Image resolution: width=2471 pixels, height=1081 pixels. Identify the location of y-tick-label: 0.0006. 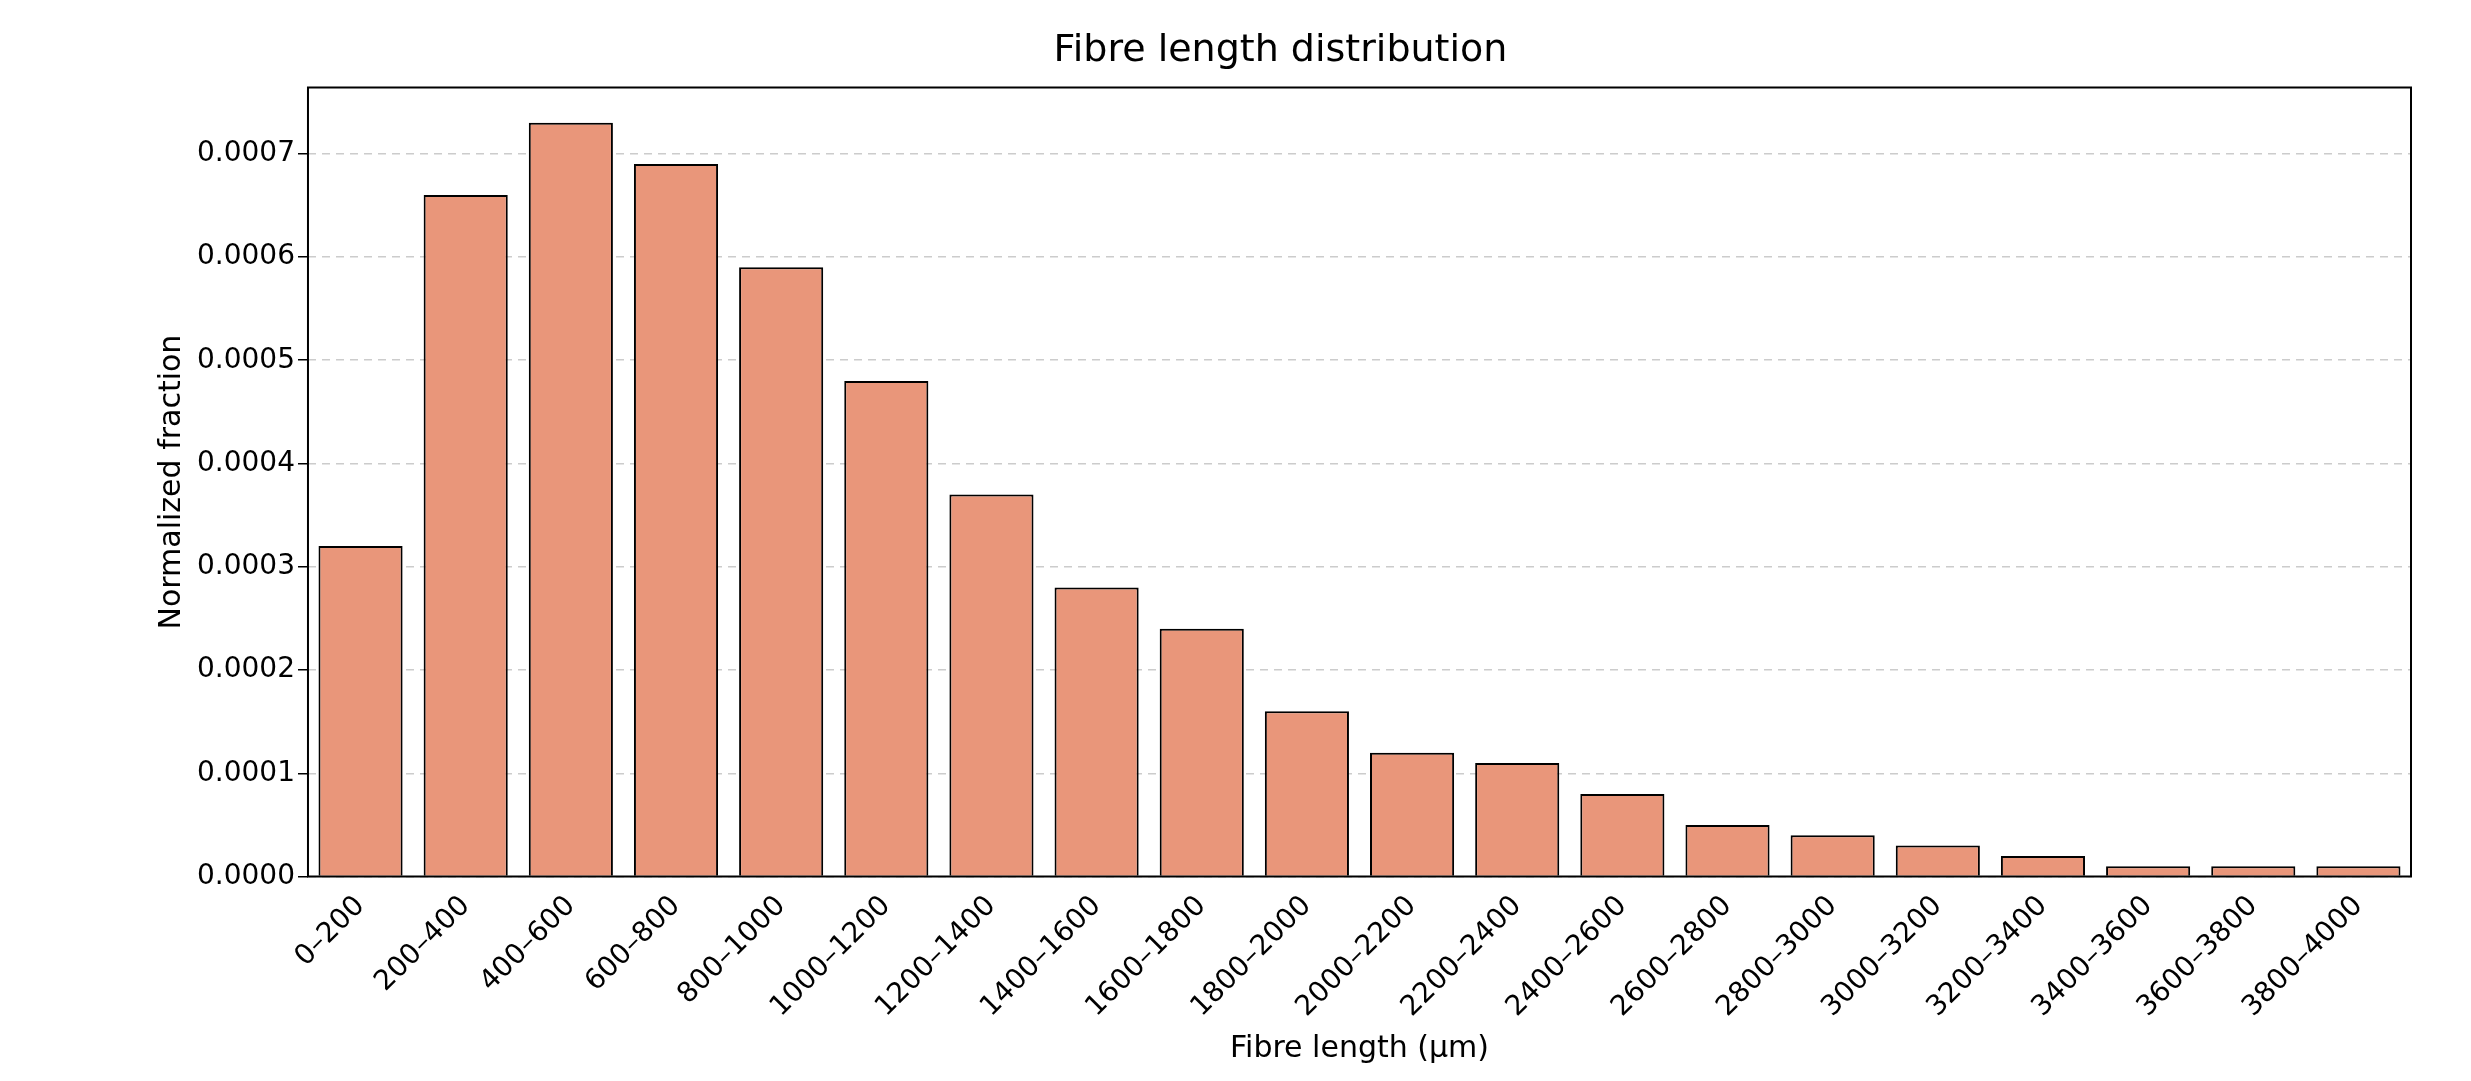
(245, 255).